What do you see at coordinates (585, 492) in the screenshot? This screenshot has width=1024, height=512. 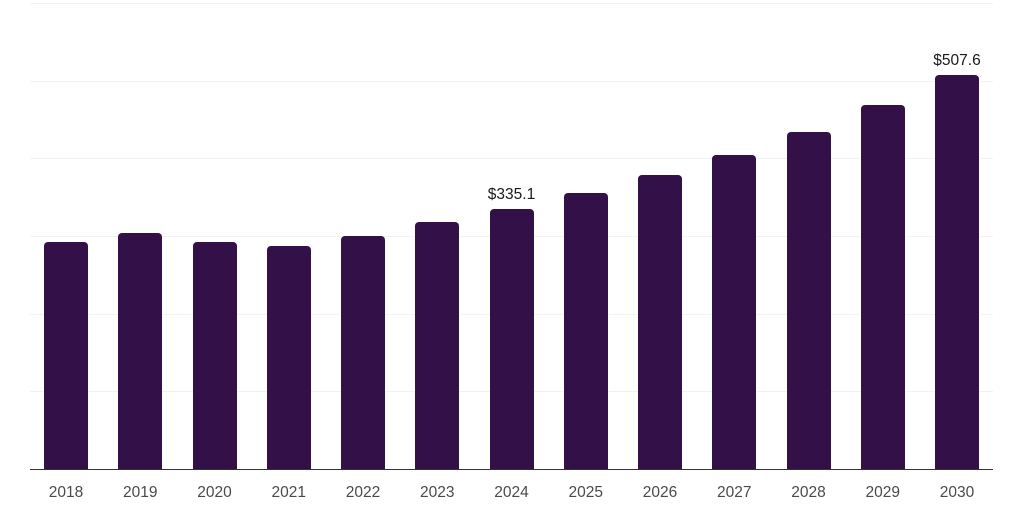 I see `x-tick-2025: 2025` at bounding box center [585, 492].